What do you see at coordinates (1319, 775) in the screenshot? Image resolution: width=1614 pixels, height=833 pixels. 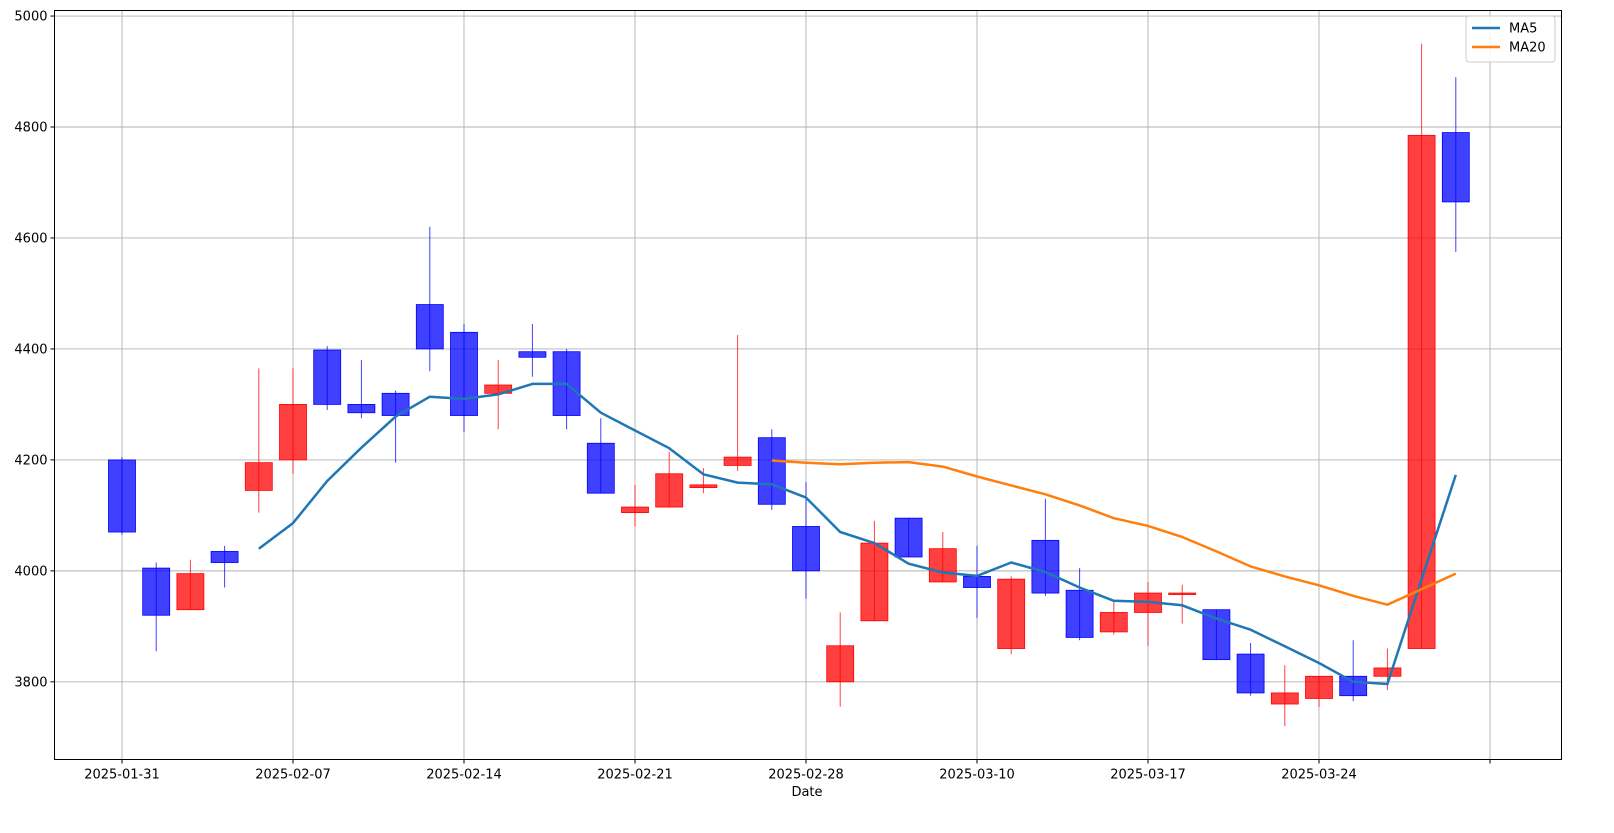 I see `x-tick-label: 2025-03-24` at bounding box center [1319, 775].